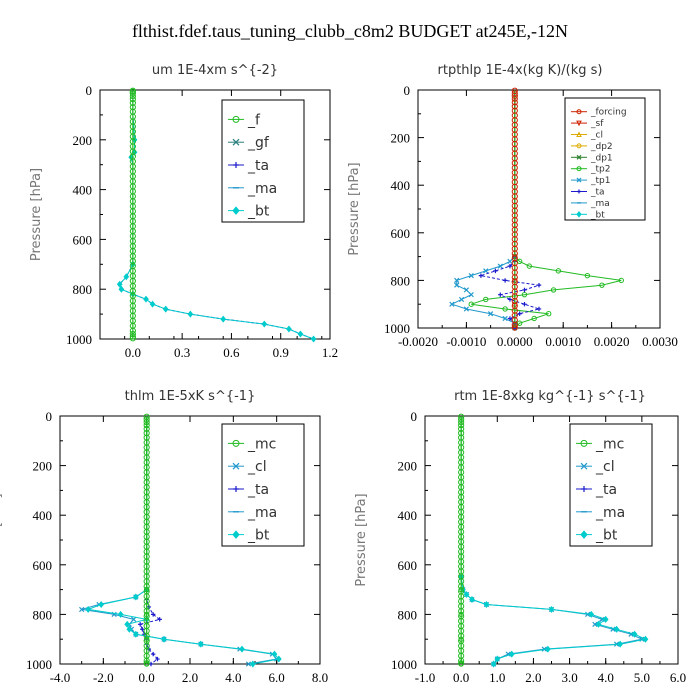 This screenshot has height=700, width=700. I want to click on x-tick-label: 1.0, so click(497, 677).